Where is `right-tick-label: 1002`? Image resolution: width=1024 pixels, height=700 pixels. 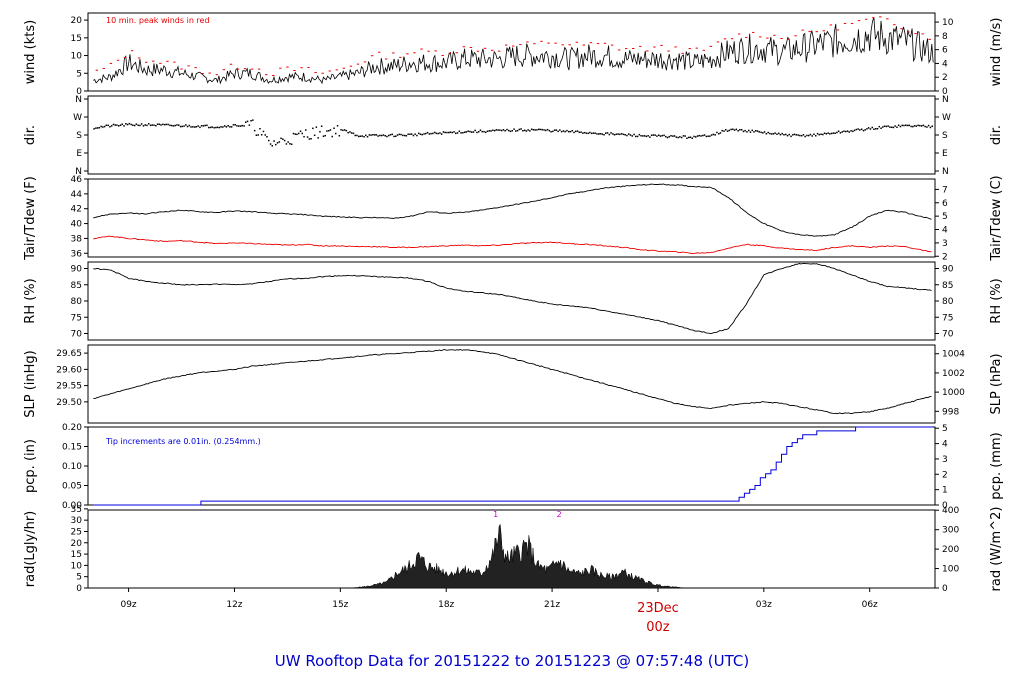 right-tick-label: 1002 is located at coordinates (953, 374).